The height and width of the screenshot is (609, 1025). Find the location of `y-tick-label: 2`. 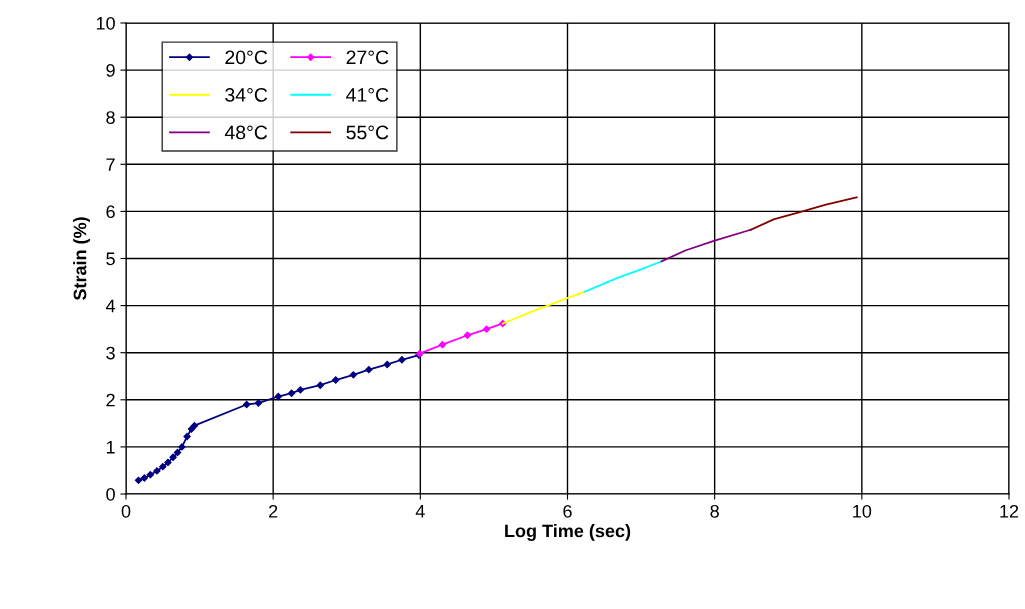

y-tick-label: 2 is located at coordinates (110, 400).